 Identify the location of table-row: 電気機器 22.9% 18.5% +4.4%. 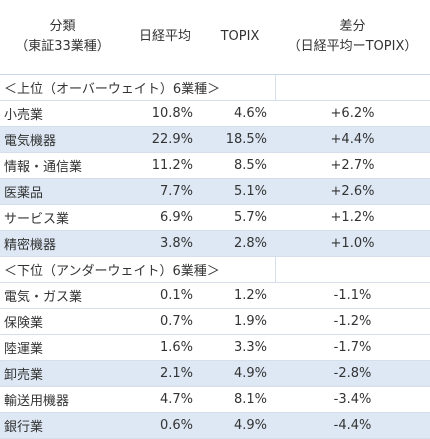
(215, 139).